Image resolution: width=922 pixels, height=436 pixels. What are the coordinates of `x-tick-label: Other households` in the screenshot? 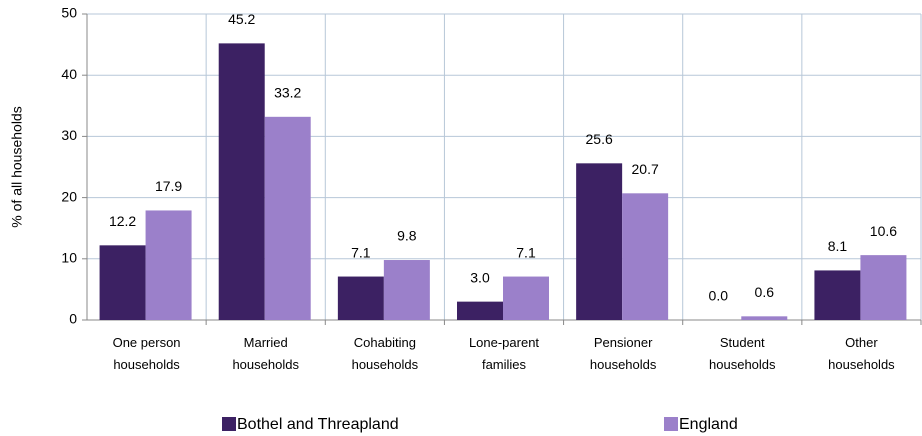 It's located at (861, 353).